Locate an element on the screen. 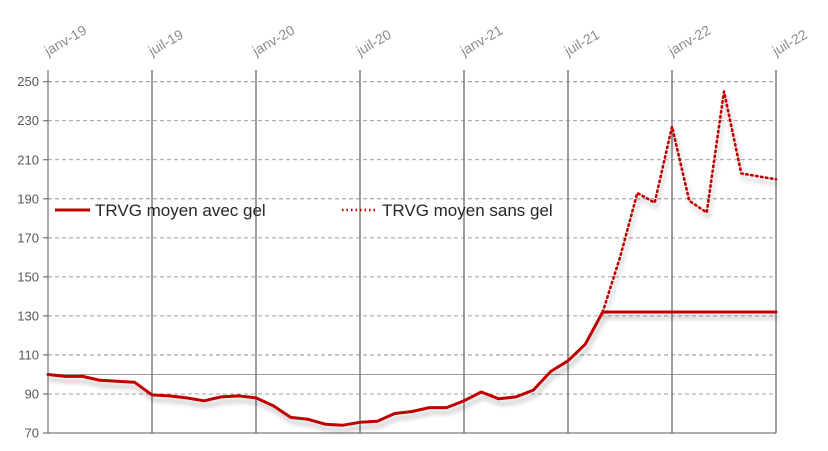 This screenshot has height=451, width=828. series-line is located at coordinates (689, 202).